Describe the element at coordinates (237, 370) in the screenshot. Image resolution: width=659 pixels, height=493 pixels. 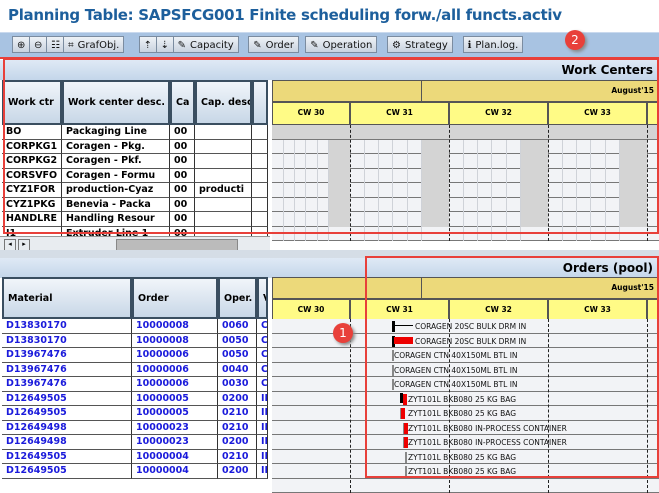
I see `order-cell: 0040` at that location.